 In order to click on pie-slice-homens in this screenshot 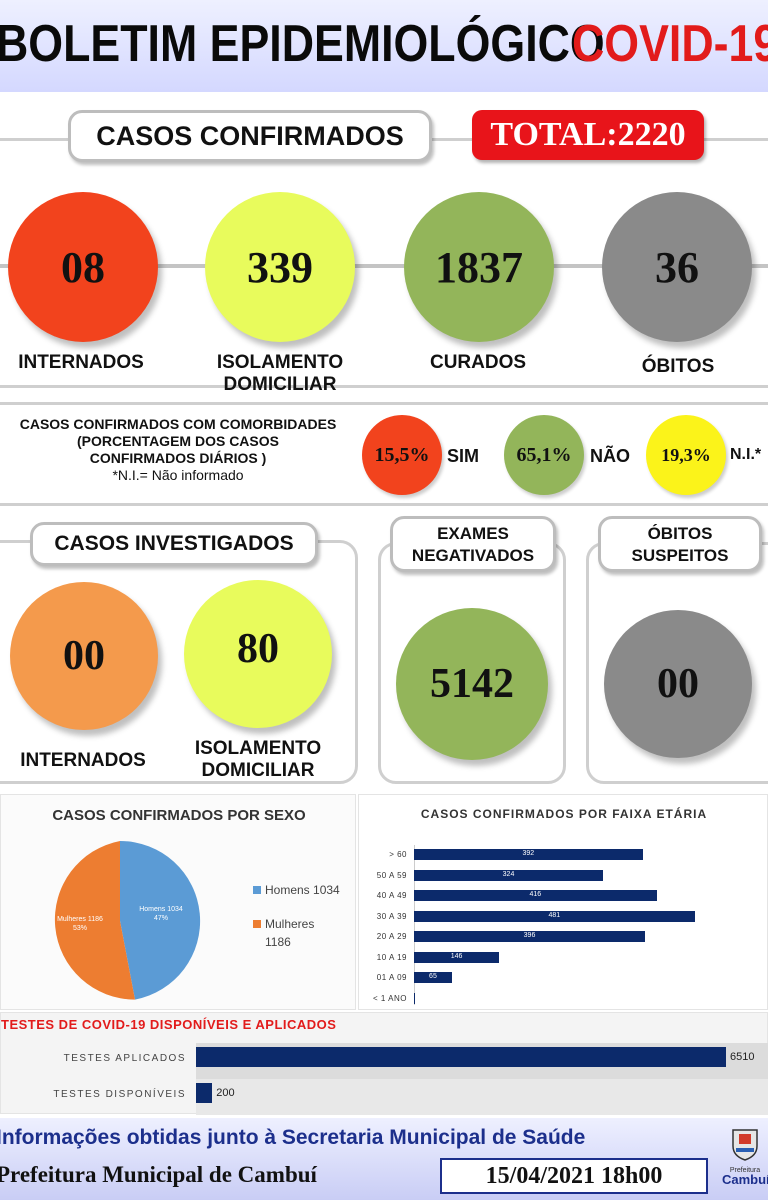, I will do `click(160, 920)`.